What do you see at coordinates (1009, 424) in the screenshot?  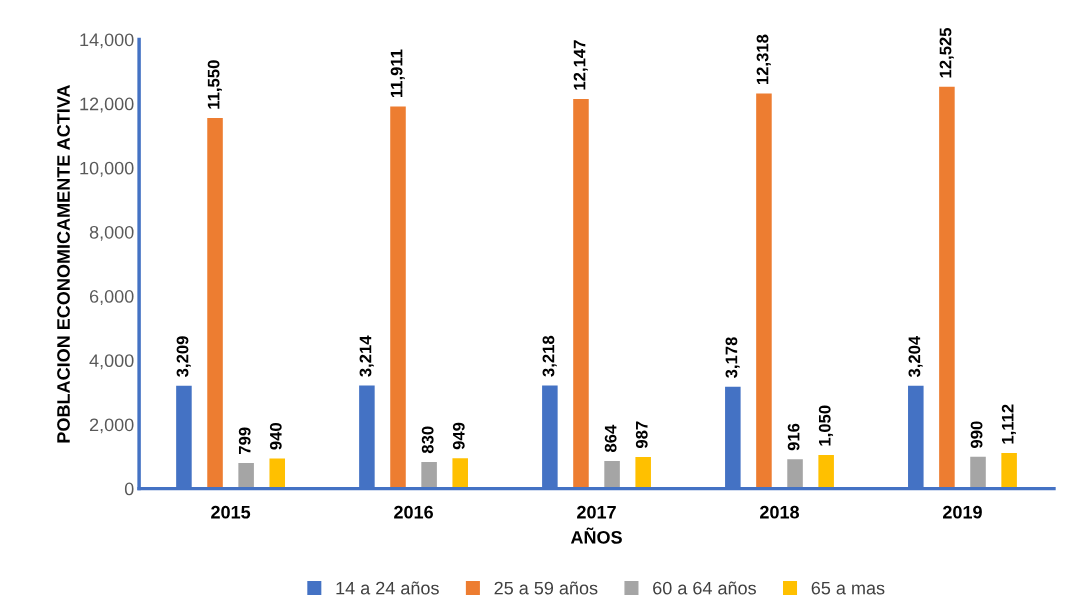 I see `data-label: 1,112` at bounding box center [1009, 424].